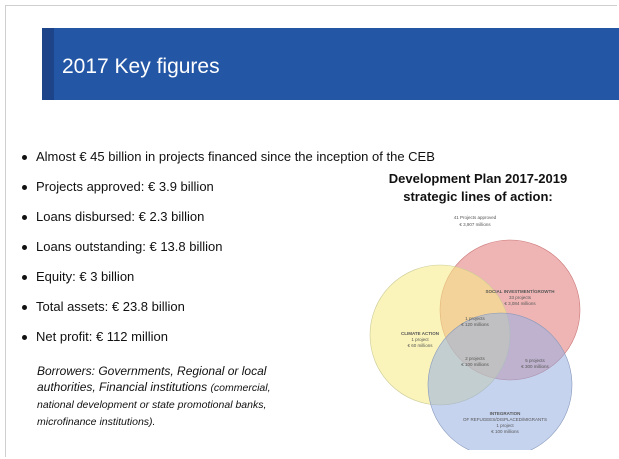 Image resolution: width=619 pixels, height=459 pixels. What do you see at coordinates (228, 187) in the screenshot?
I see `bullet: Projects approved: € 3.9 billion` at bounding box center [228, 187].